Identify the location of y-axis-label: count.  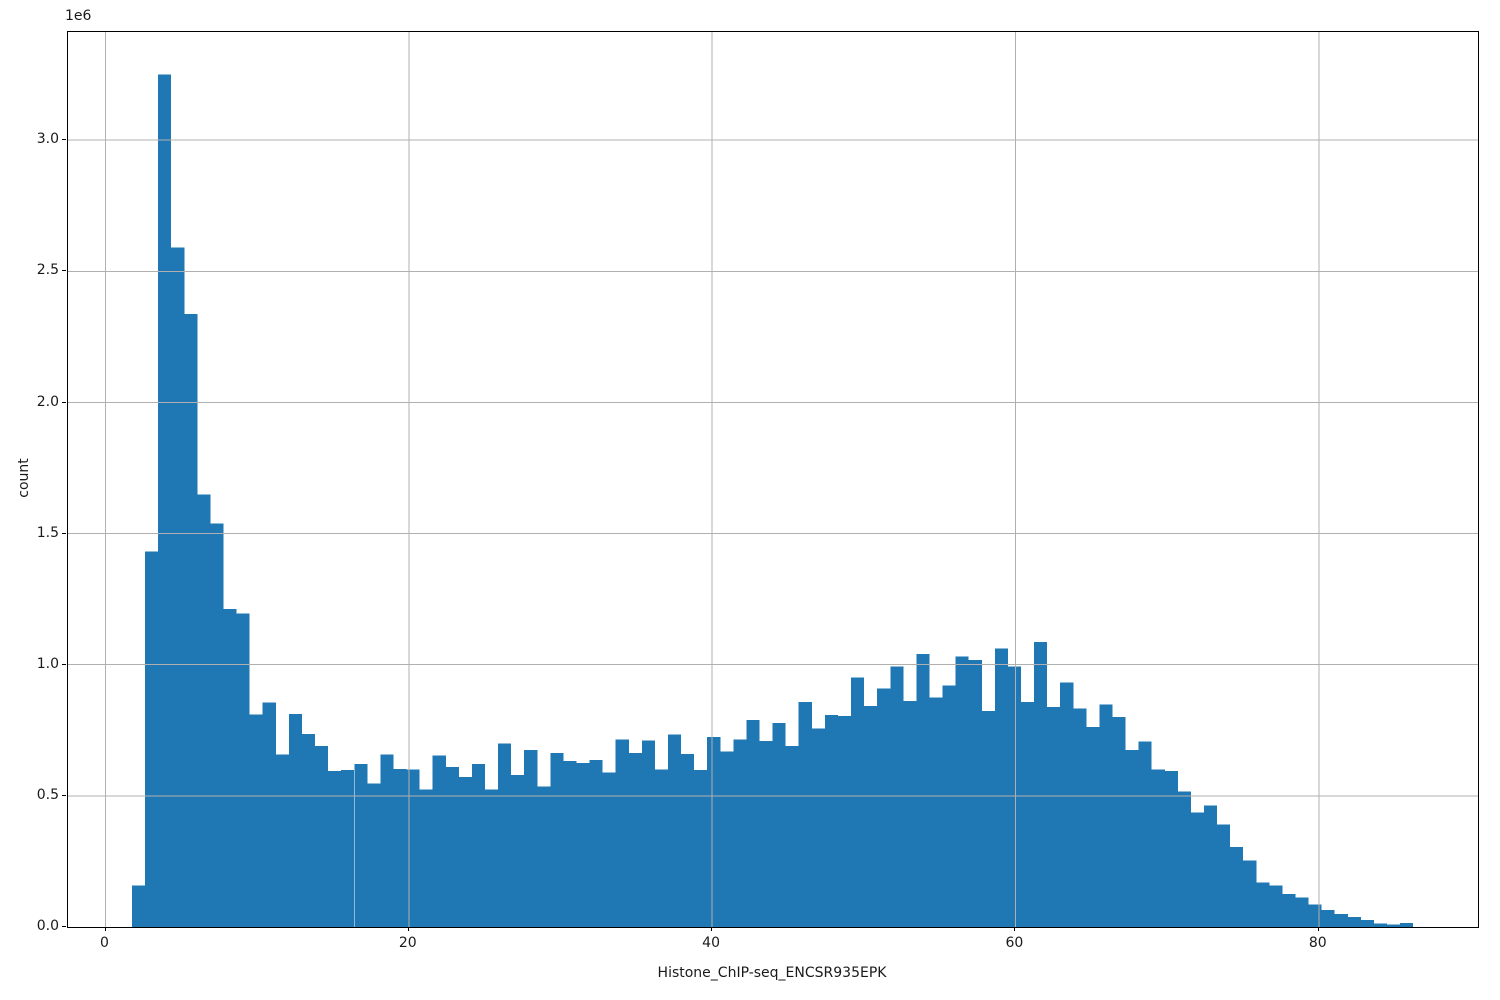
(24, 478).